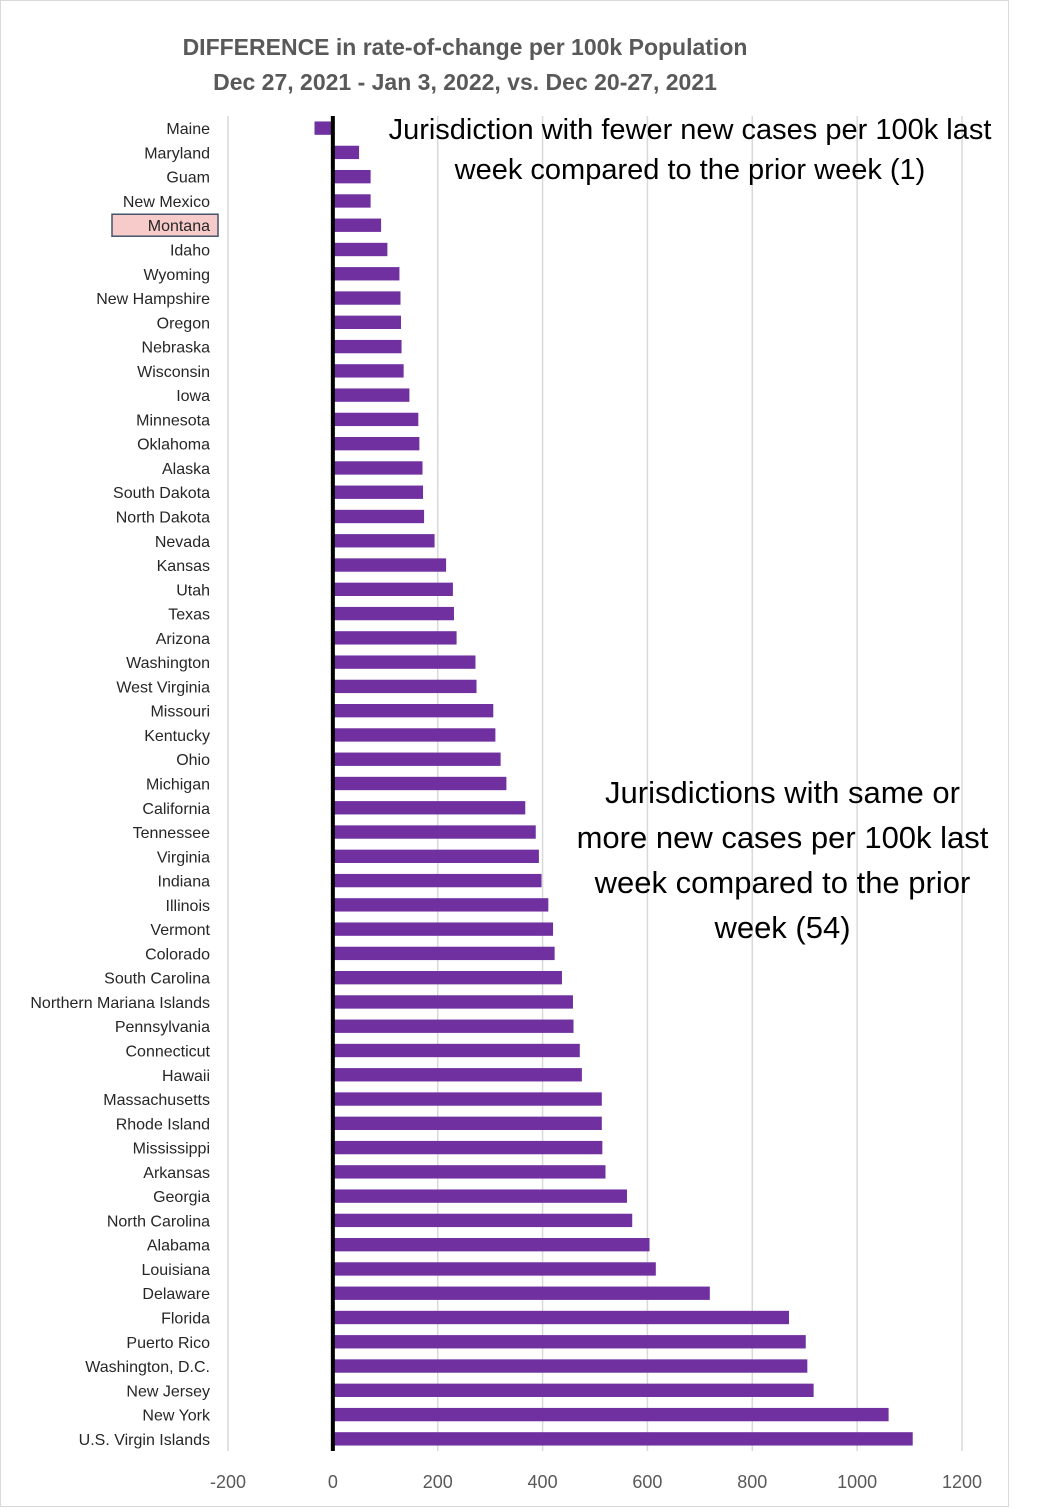  Describe the element at coordinates (186, 469) in the screenshot. I see `category-label: Alaska` at that location.